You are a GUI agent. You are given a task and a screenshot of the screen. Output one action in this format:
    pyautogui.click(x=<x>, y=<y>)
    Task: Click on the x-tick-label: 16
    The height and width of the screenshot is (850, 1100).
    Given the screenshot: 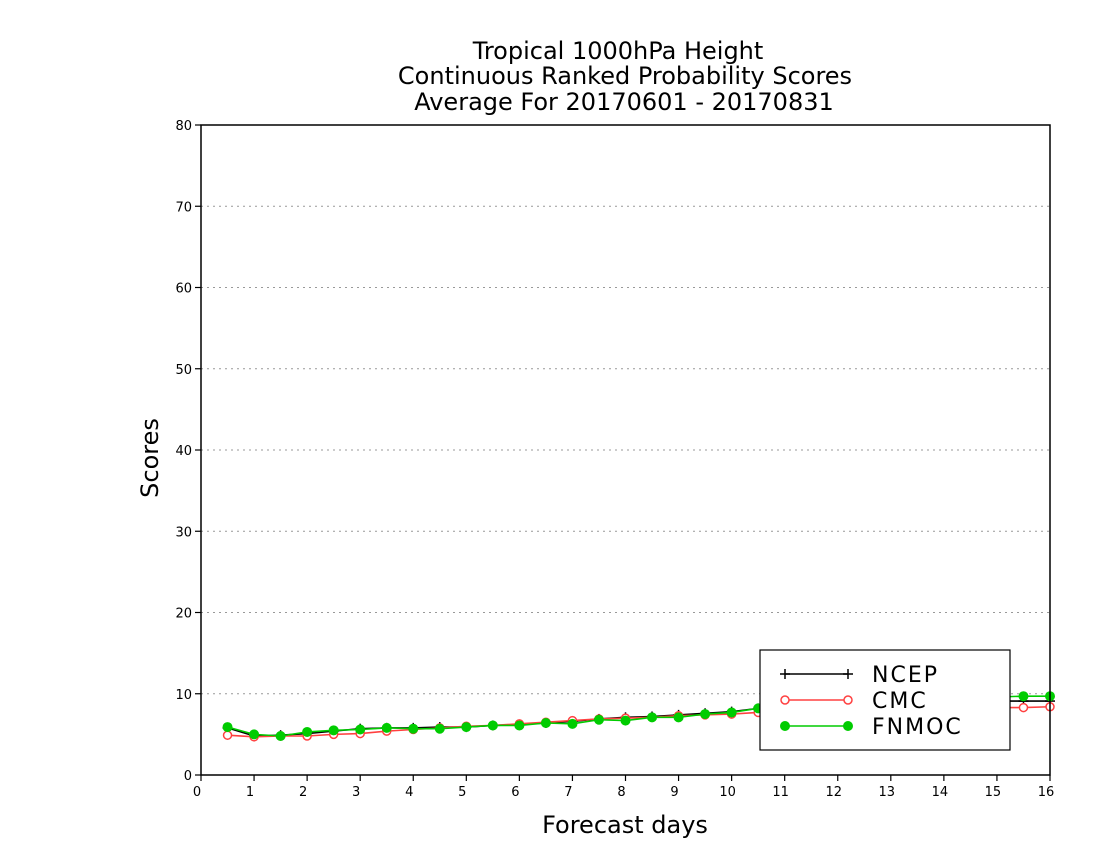 What is the action you would take?
    pyautogui.click(x=1046, y=792)
    